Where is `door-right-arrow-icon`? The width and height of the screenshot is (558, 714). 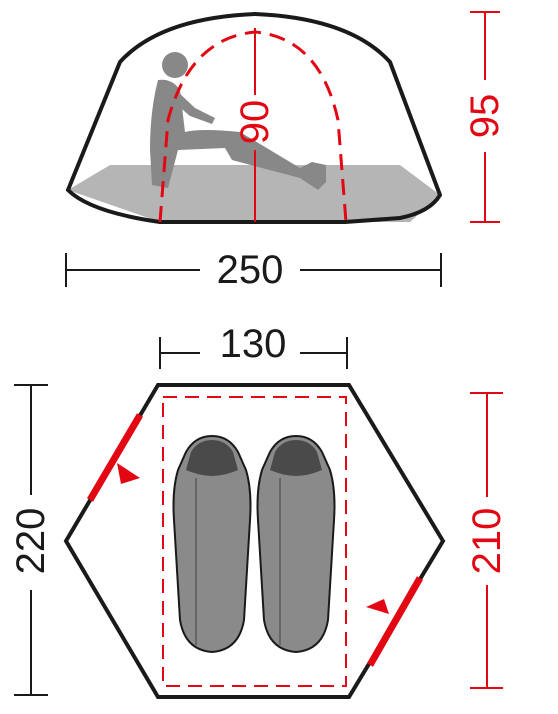 door-right-arrow-icon is located at coordinates (377, 606).